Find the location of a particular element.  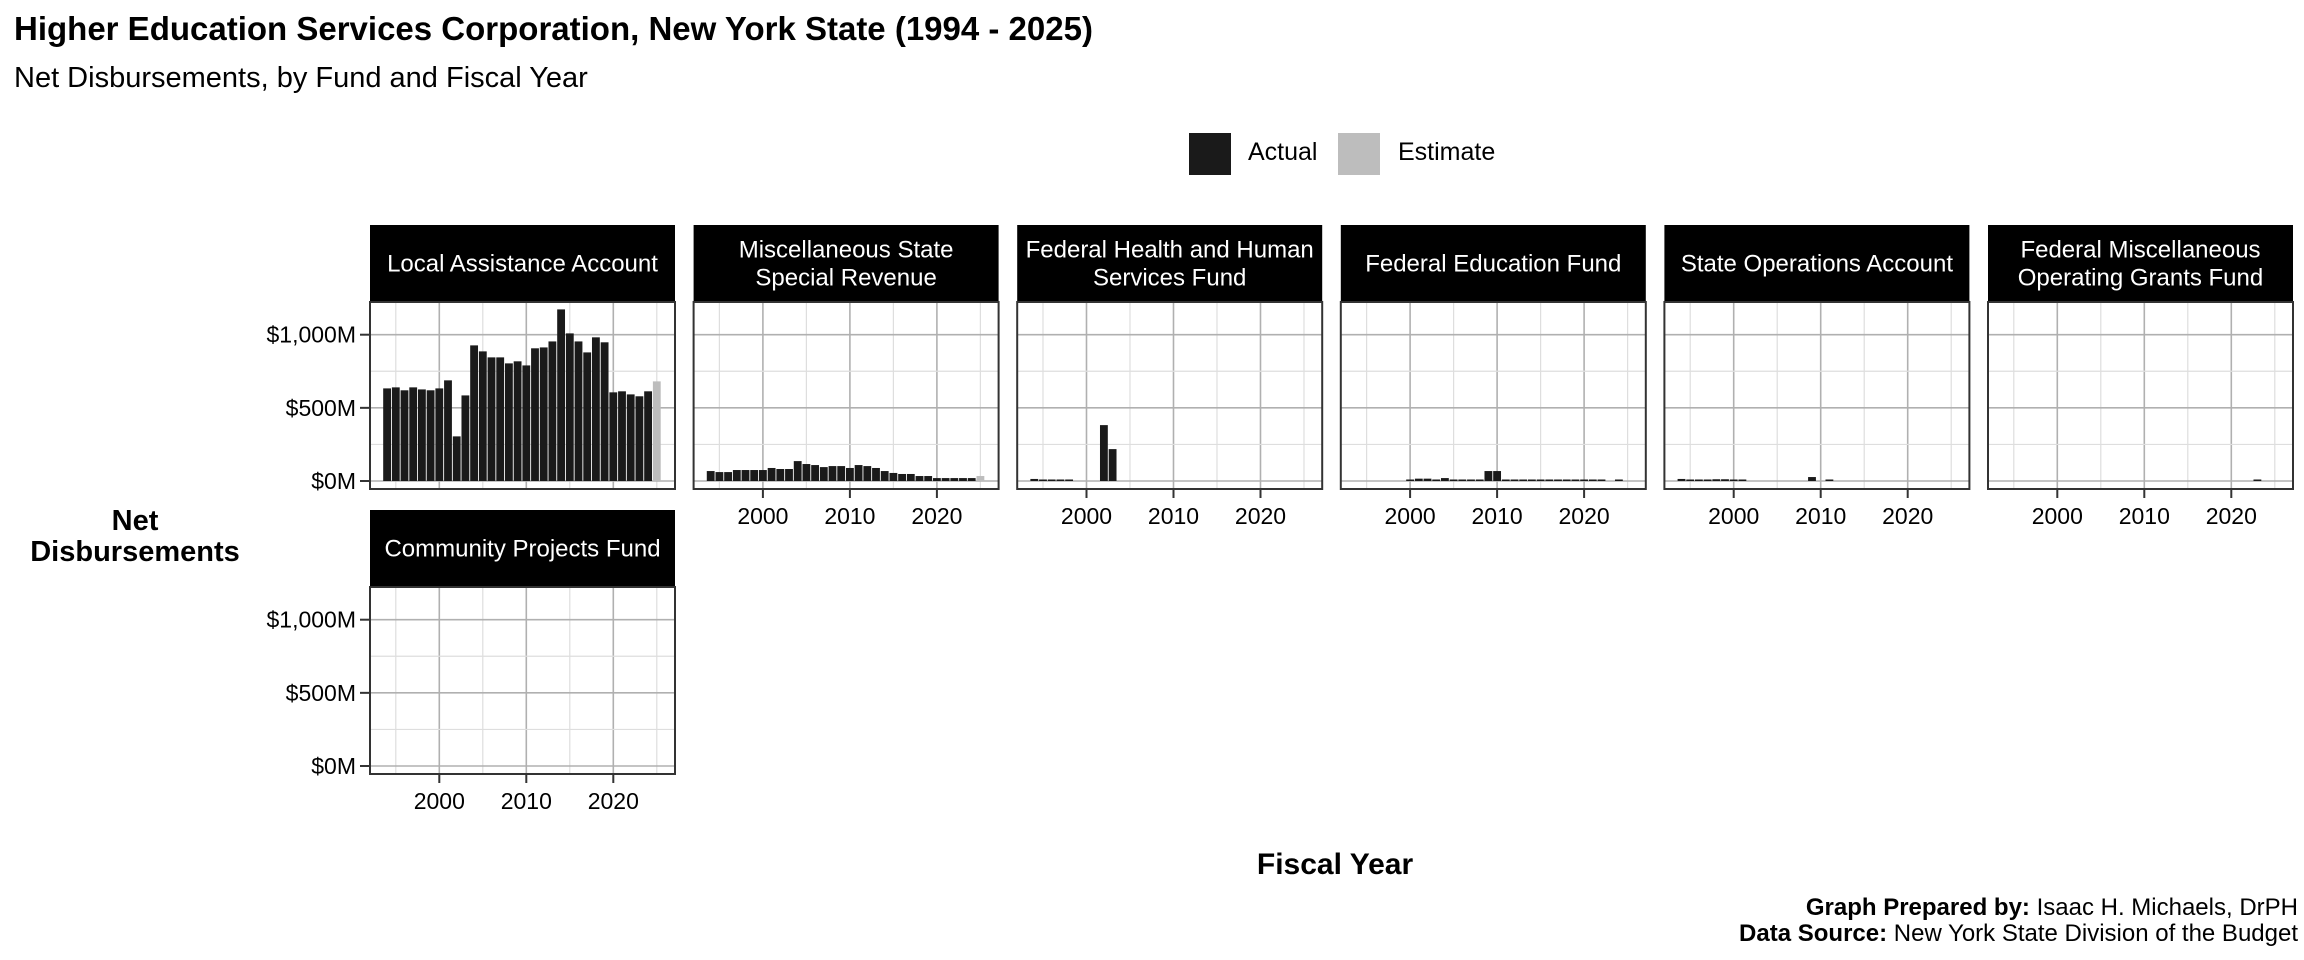

bar-2007 is located at coordinates (500, 419).